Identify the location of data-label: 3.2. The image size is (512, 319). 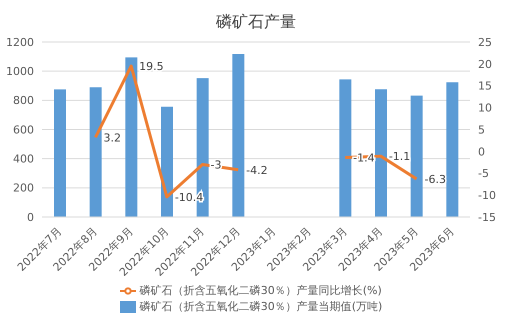
(112, 137).